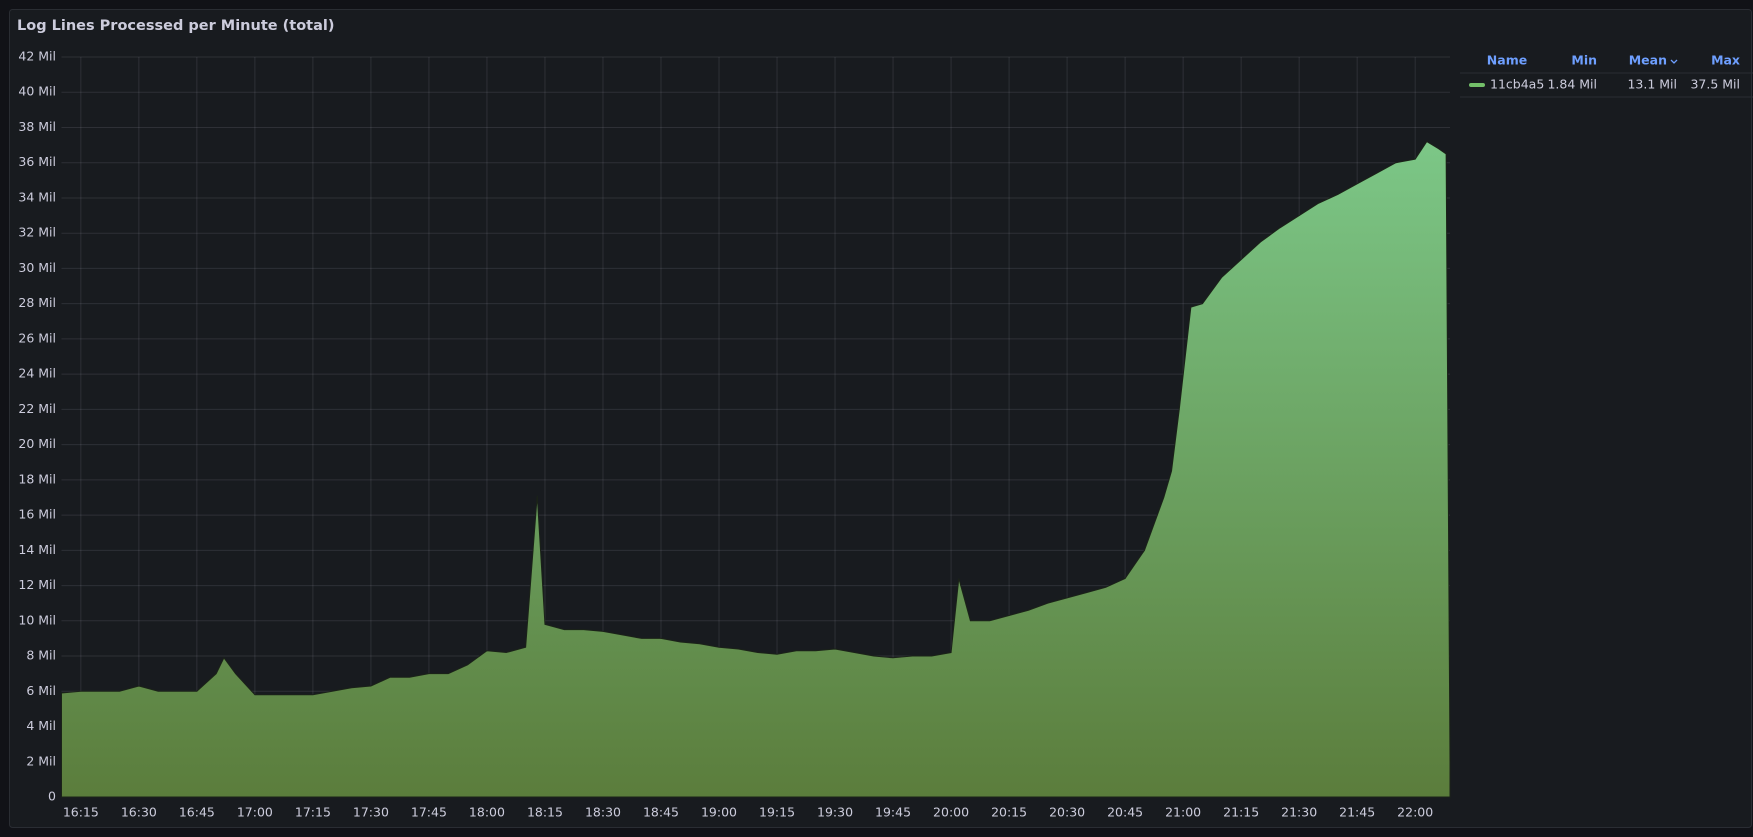 The height and width of the screenshot is (837, 1753). I want to click on legend-header: Min, so click(1584, 60).